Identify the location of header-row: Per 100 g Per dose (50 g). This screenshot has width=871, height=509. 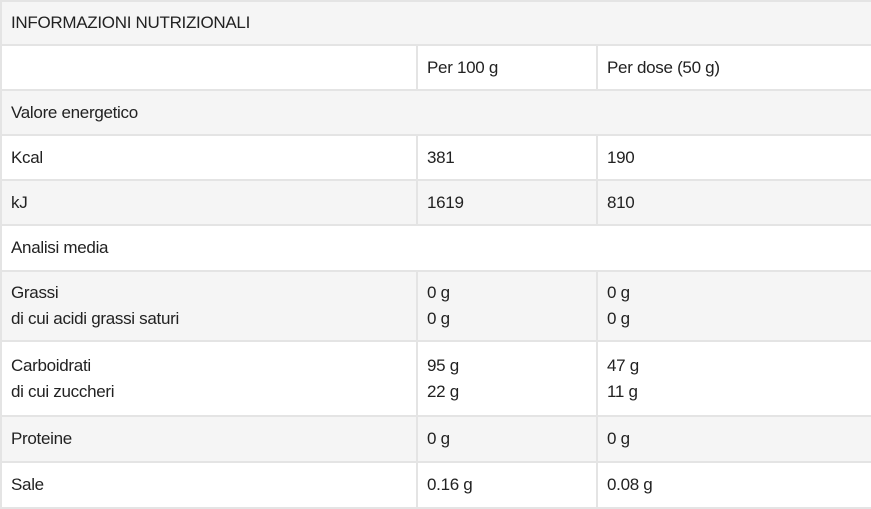
(435, 67).